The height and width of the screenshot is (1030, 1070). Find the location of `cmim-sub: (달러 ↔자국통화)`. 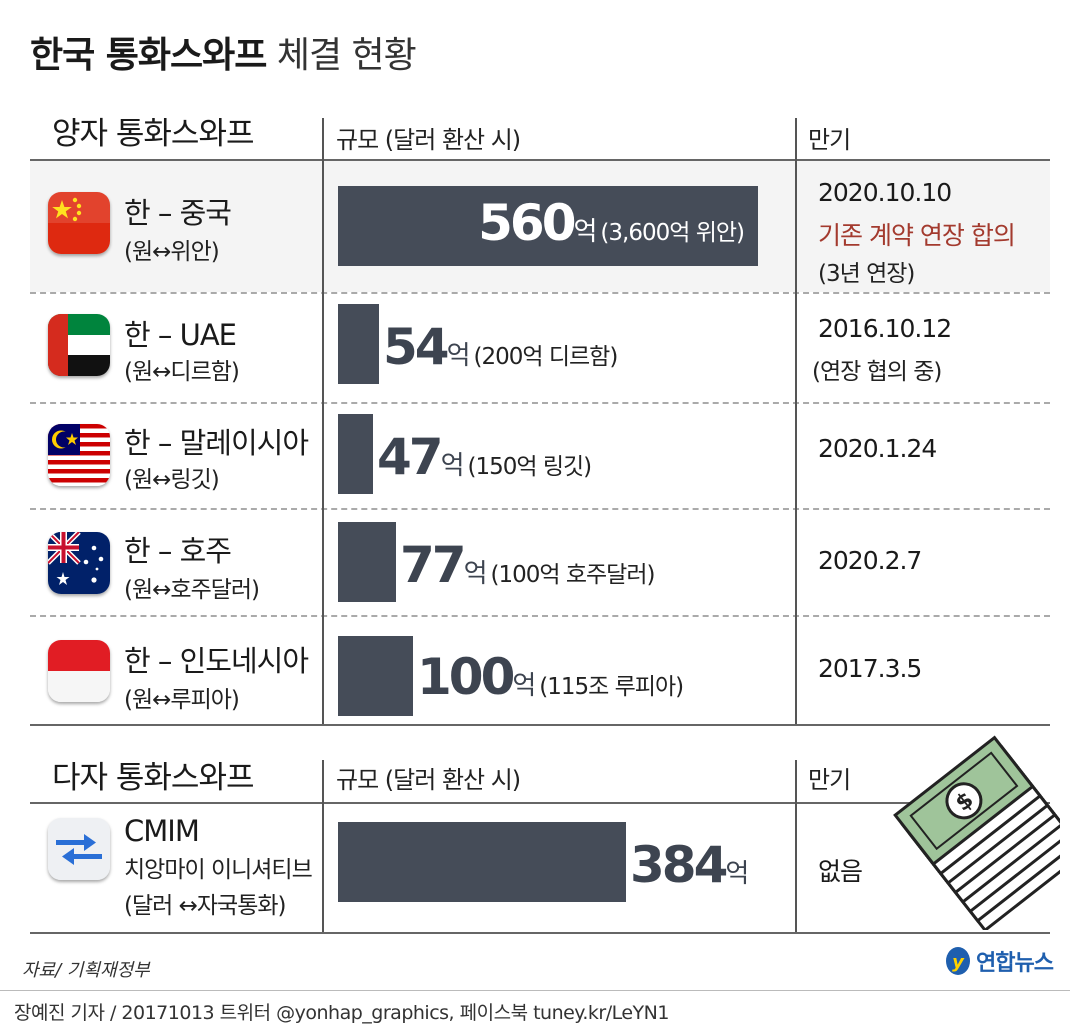

cmim-sub: (달러 ↔자국통화) is located at coordinates (205, 906).